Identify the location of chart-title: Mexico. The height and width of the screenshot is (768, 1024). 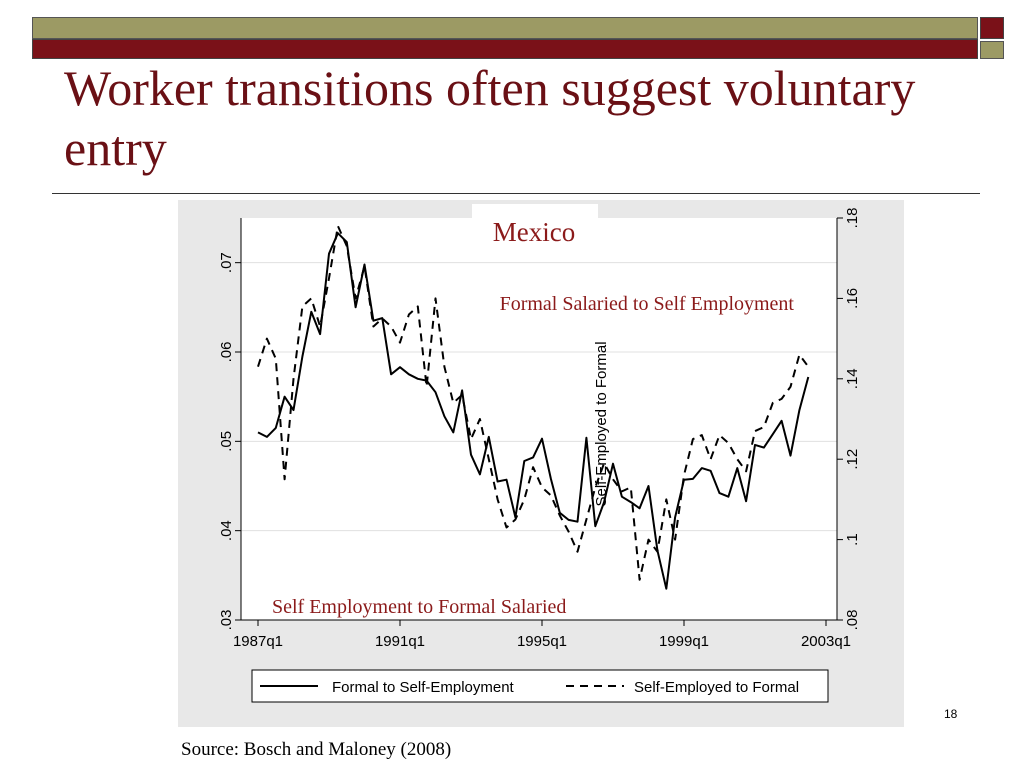
(534, 232).